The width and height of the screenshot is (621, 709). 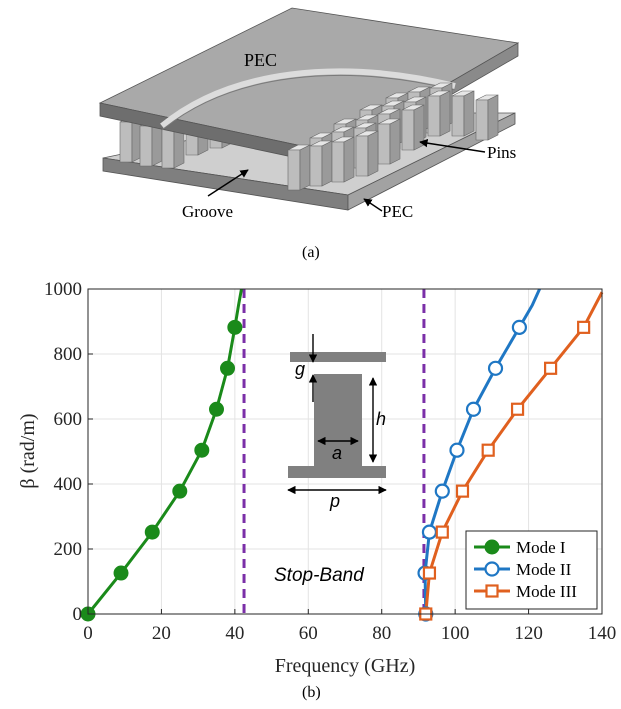 What do you see at coordinates (68, 419) in the screenshot?
I see `y-tick-label-3: 600` at bounding box center [68, 419].